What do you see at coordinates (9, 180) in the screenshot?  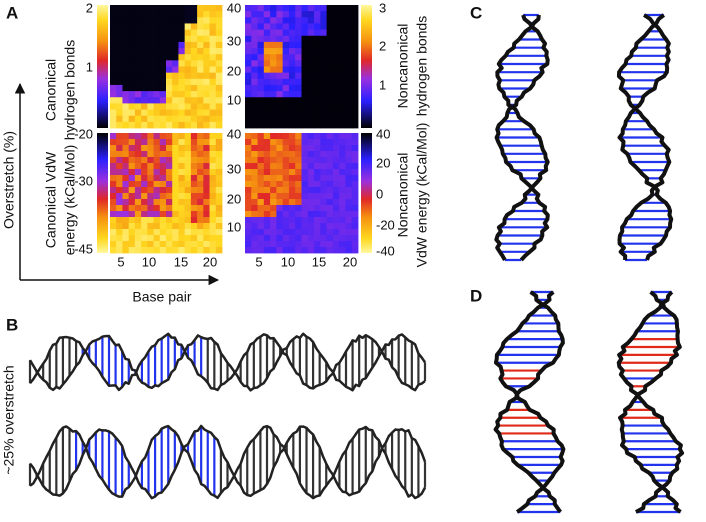 I see `axis-label: Overstretch (%)` at bounding box center [9, 180].